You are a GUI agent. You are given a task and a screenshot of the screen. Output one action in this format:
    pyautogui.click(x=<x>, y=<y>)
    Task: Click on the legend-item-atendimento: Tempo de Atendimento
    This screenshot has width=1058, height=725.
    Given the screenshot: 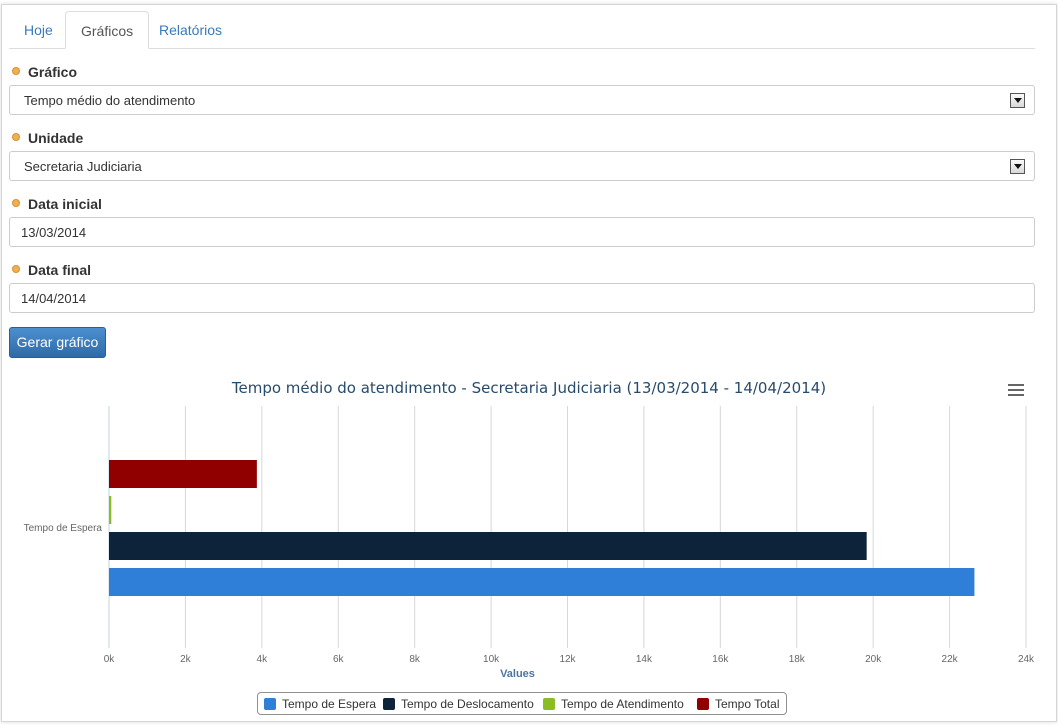 What is the action you would take?
    pyautogui.click(x=613, y=704)
    